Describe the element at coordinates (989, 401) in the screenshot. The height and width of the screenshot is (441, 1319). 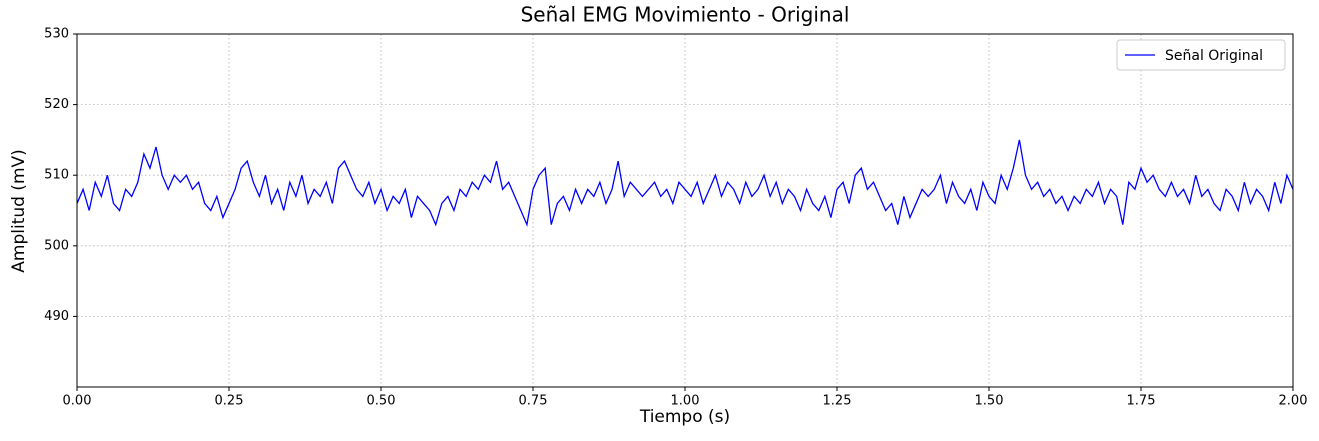
I see `x-tick-label: 1.50` at that location.